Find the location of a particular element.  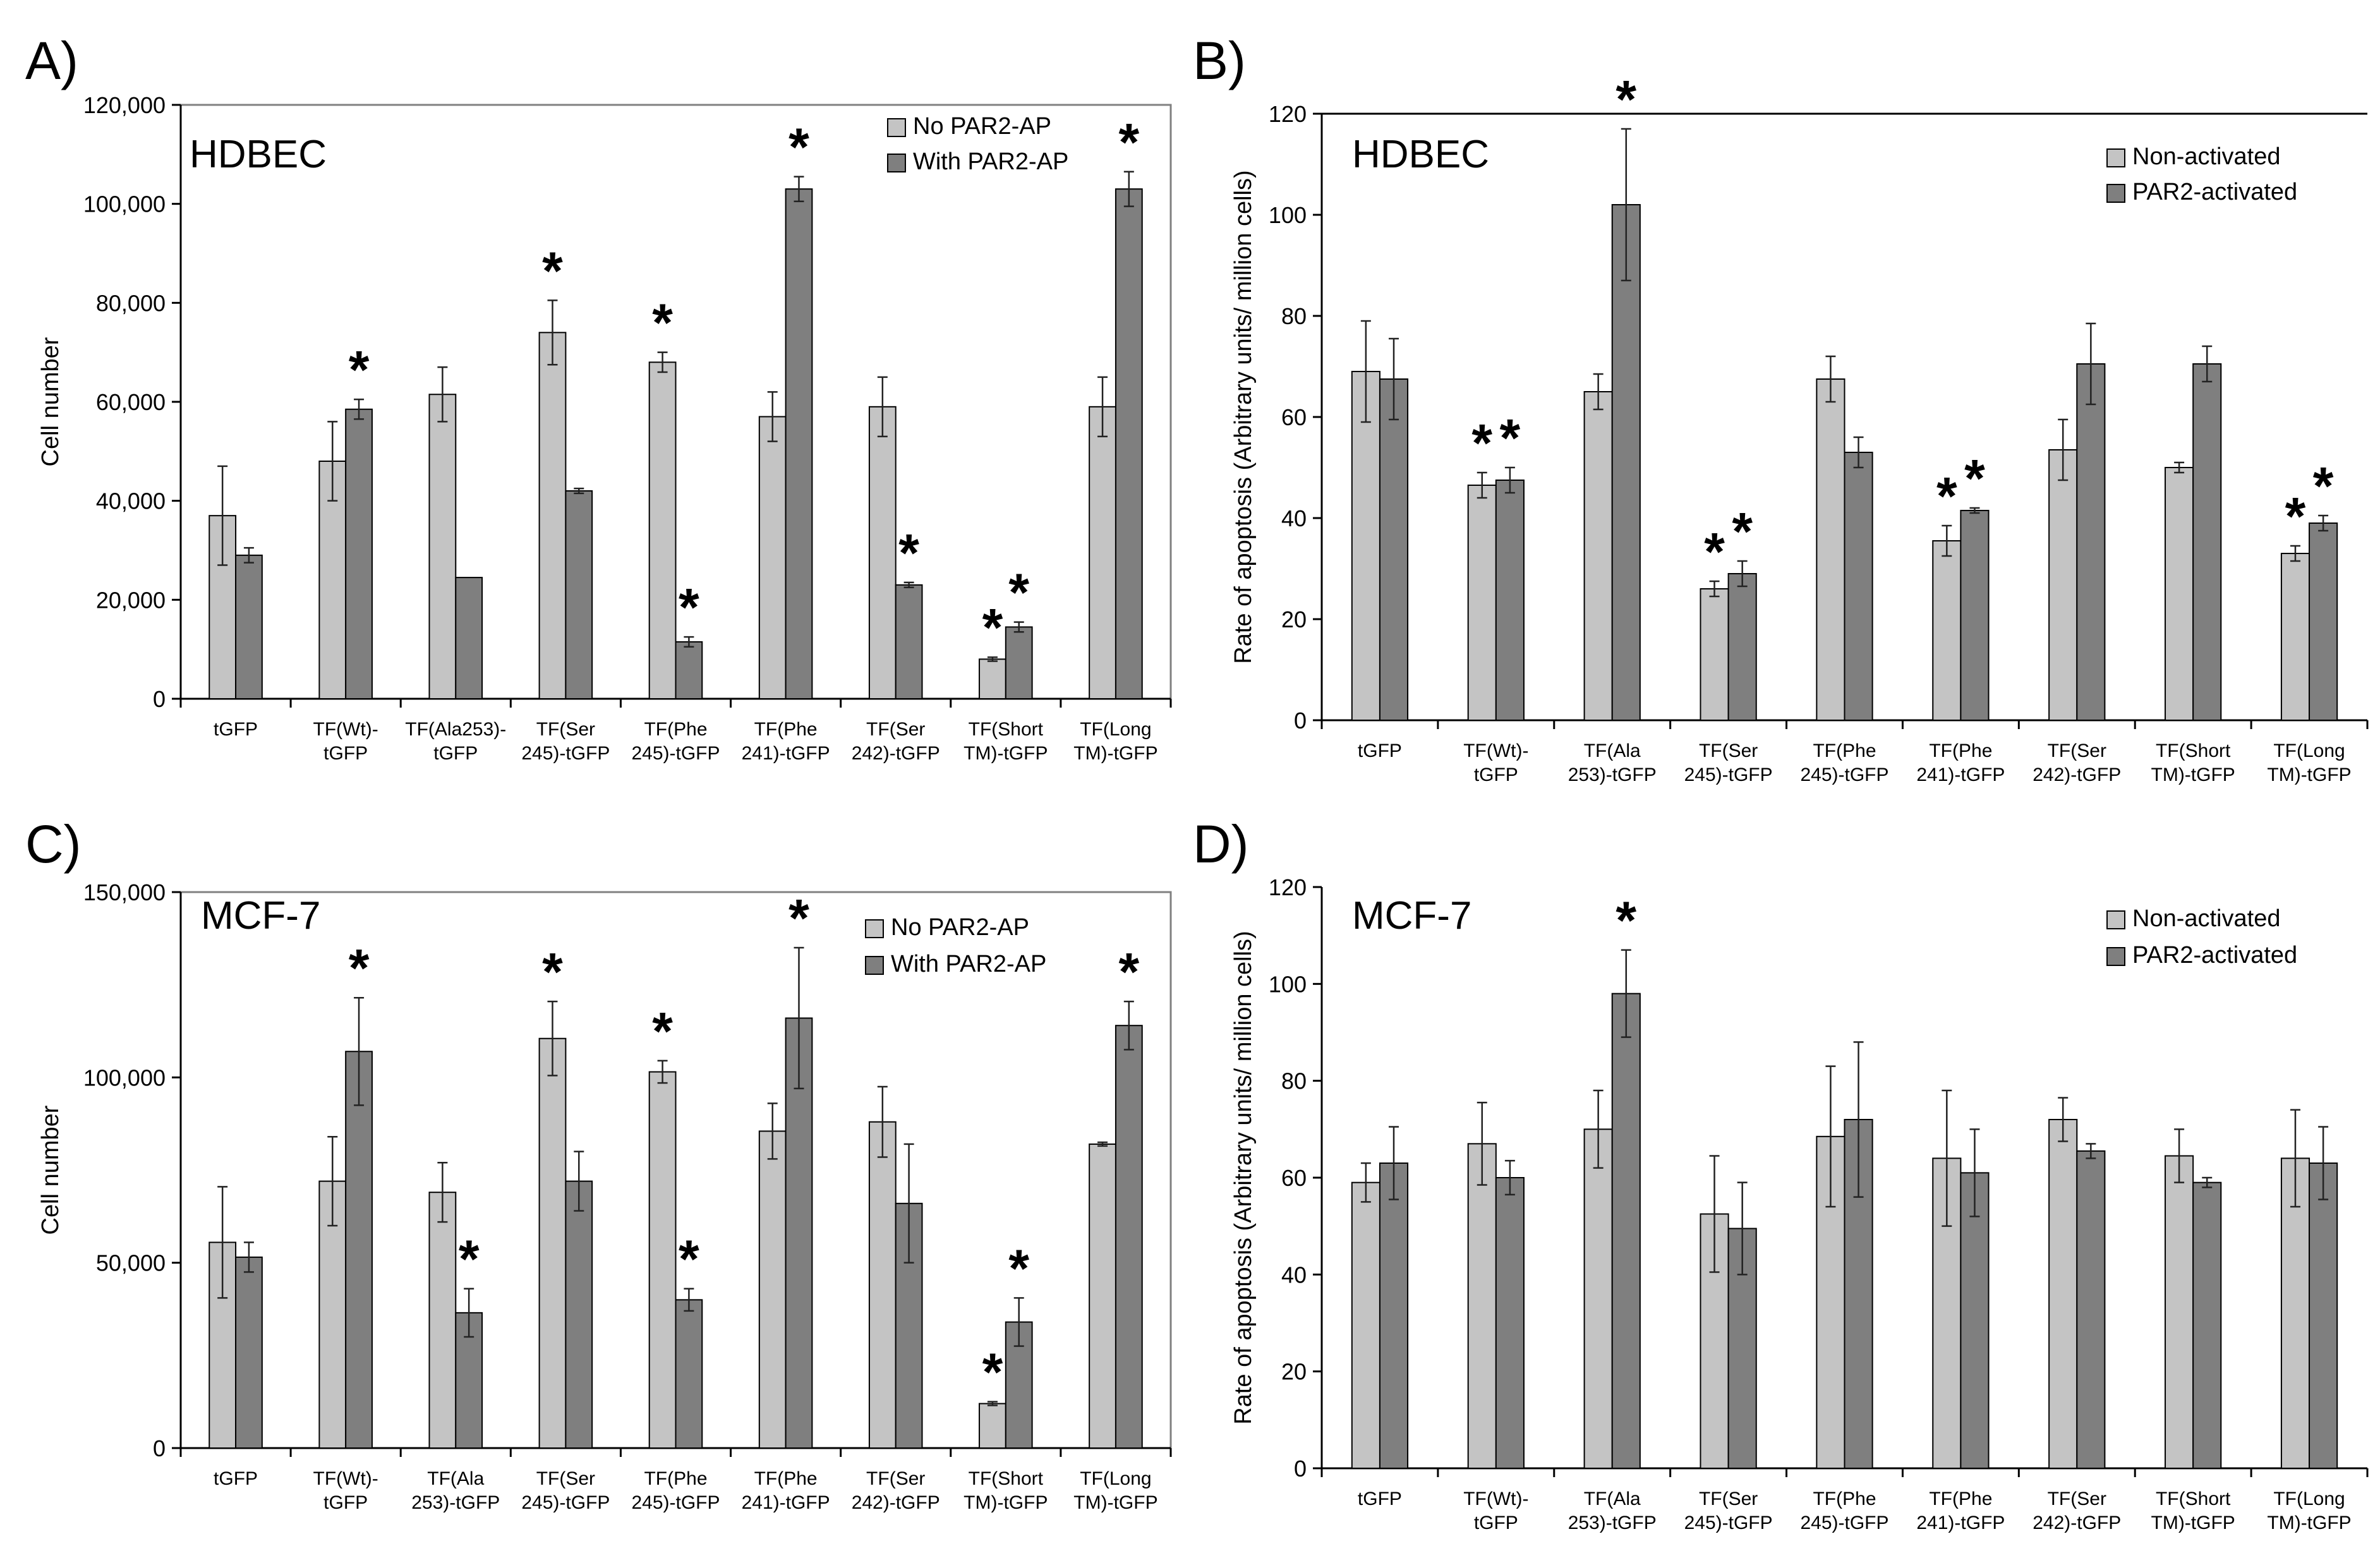

y-tick-label: 60 is located at coordinates (1294, 1178).